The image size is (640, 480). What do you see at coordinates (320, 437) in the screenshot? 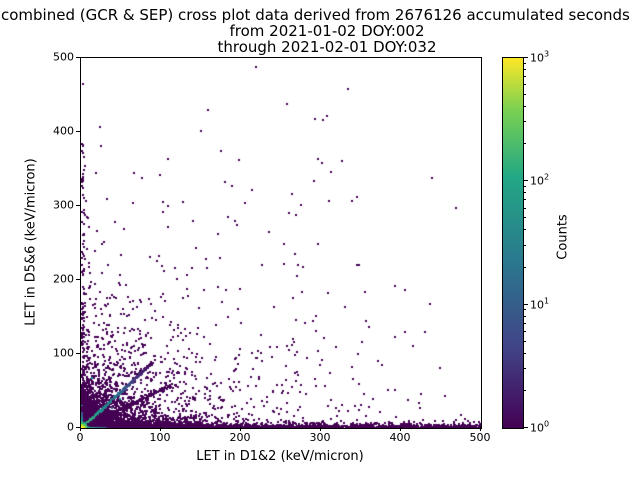
I see `x-tick-label: 300` at bounding box center [320, 437].